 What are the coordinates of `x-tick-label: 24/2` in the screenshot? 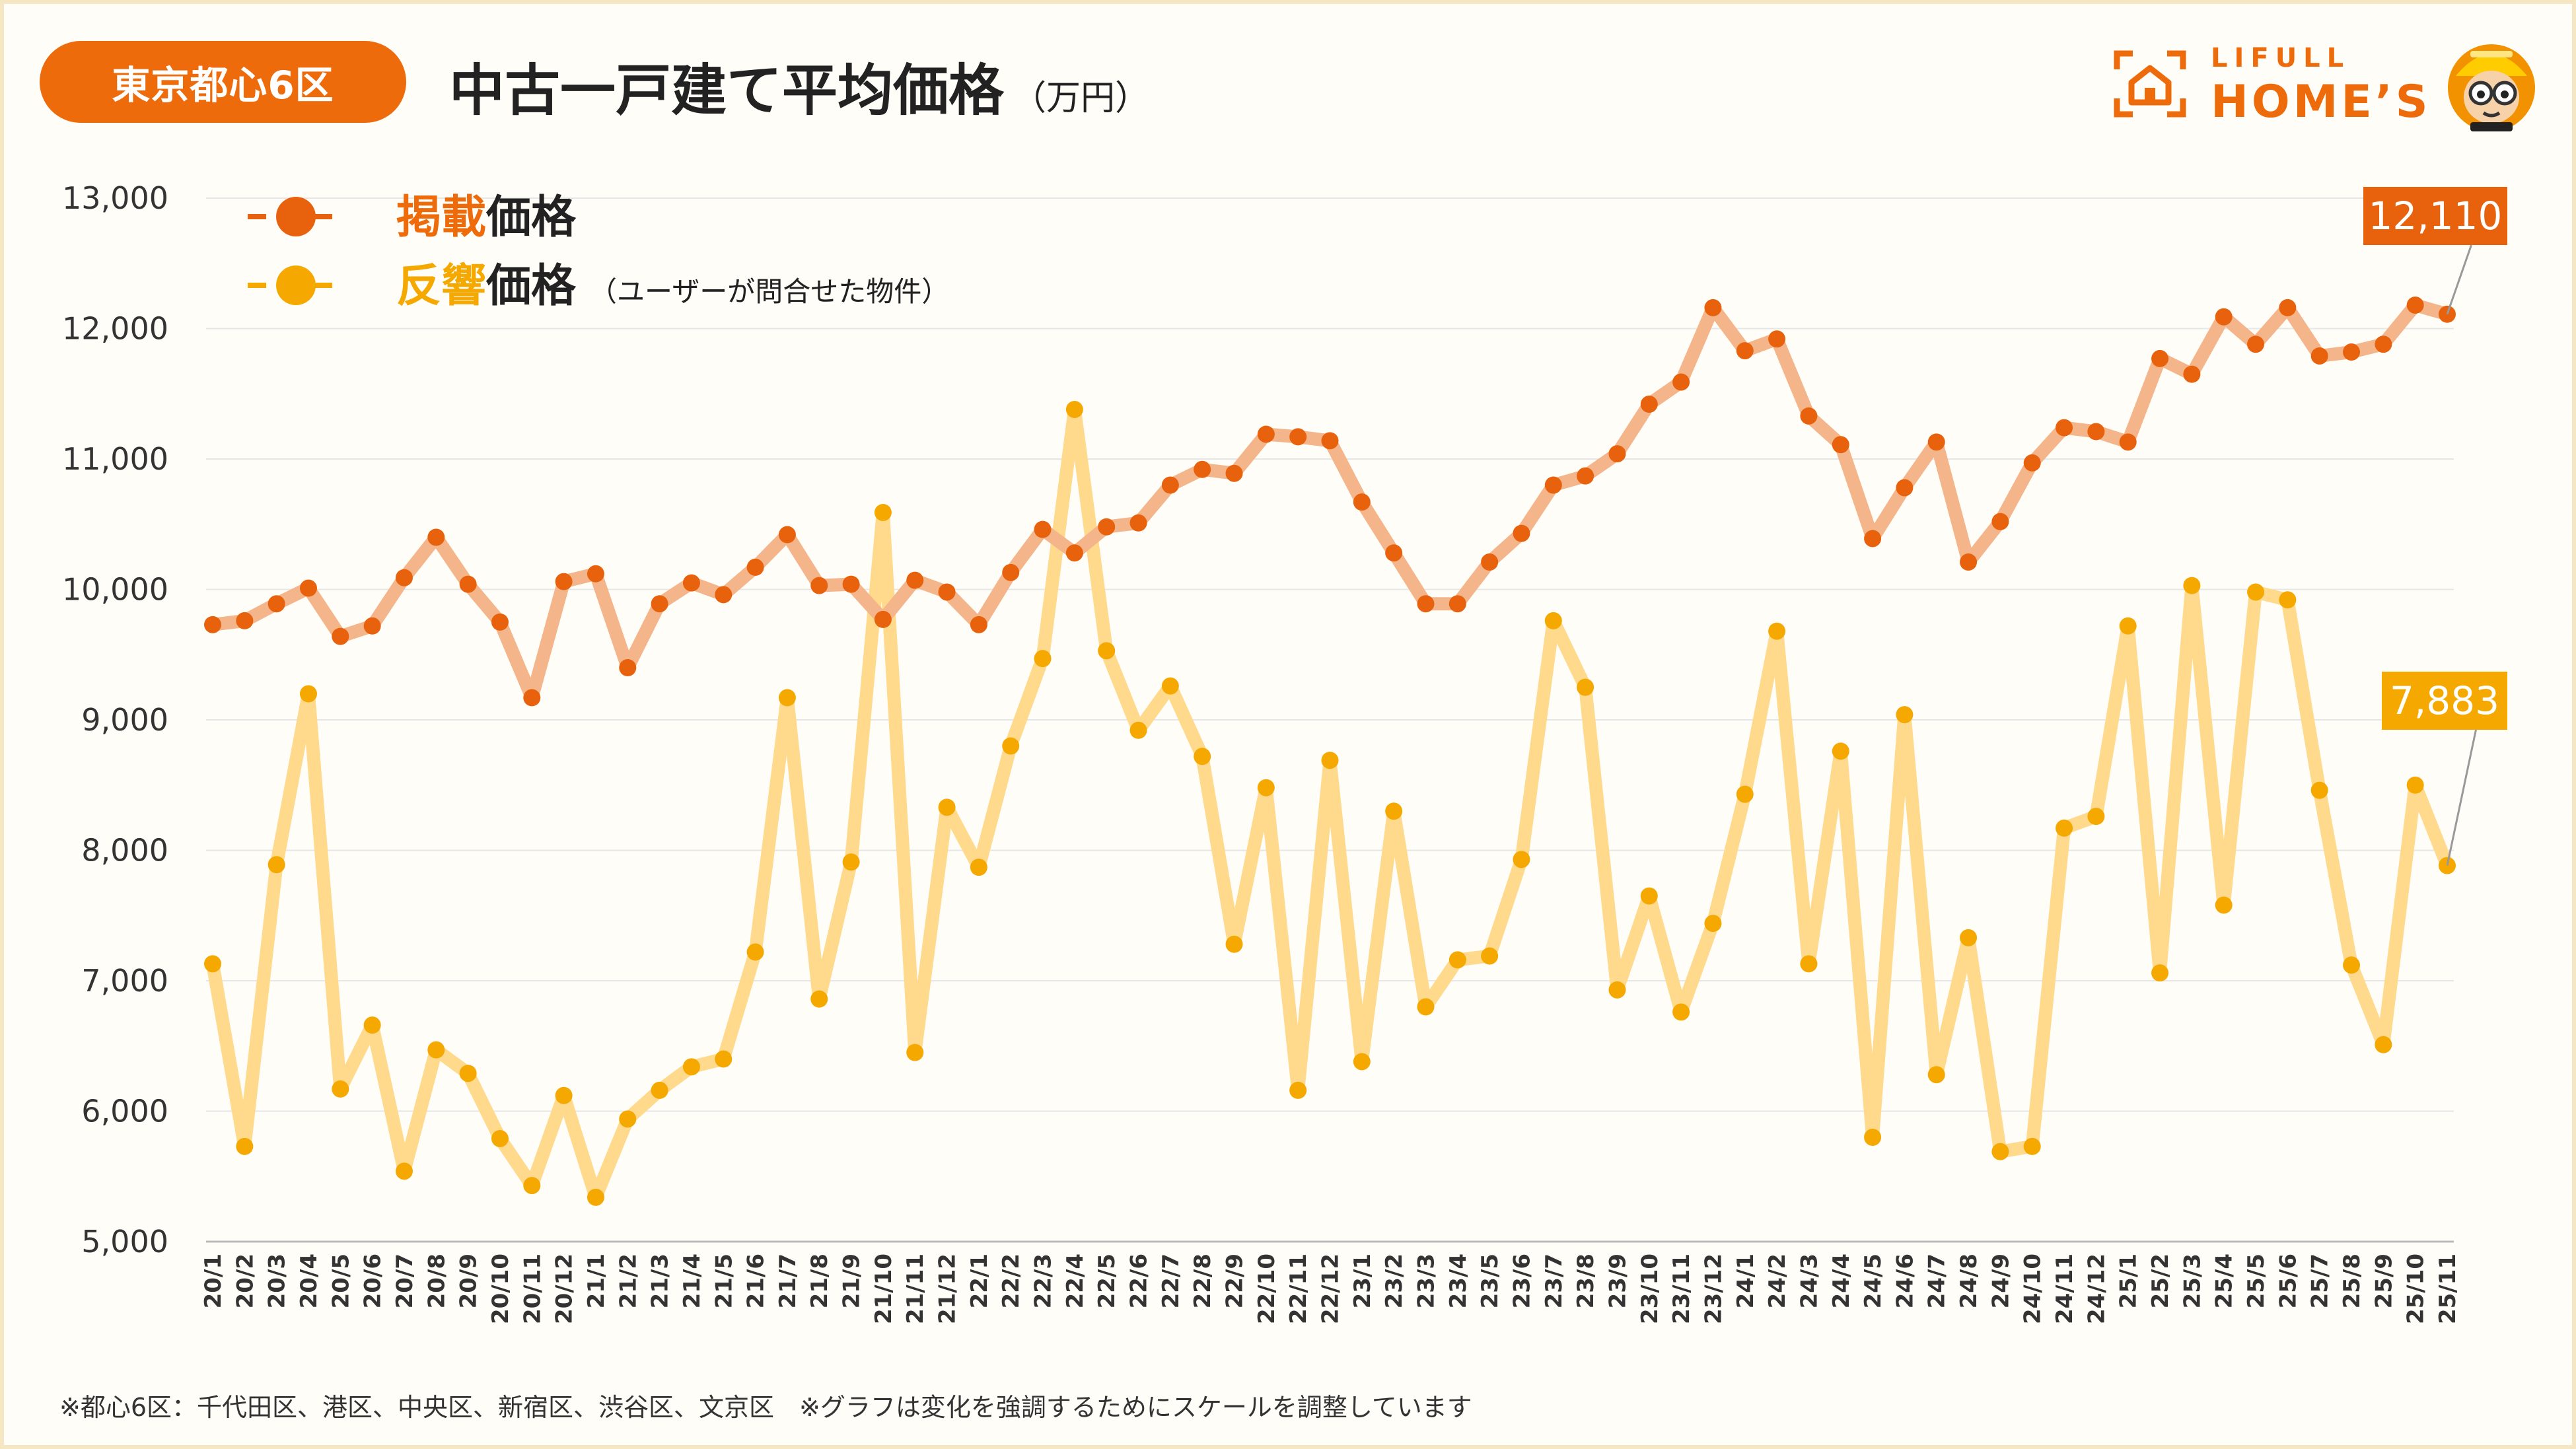 It's located at (1777, 1281).